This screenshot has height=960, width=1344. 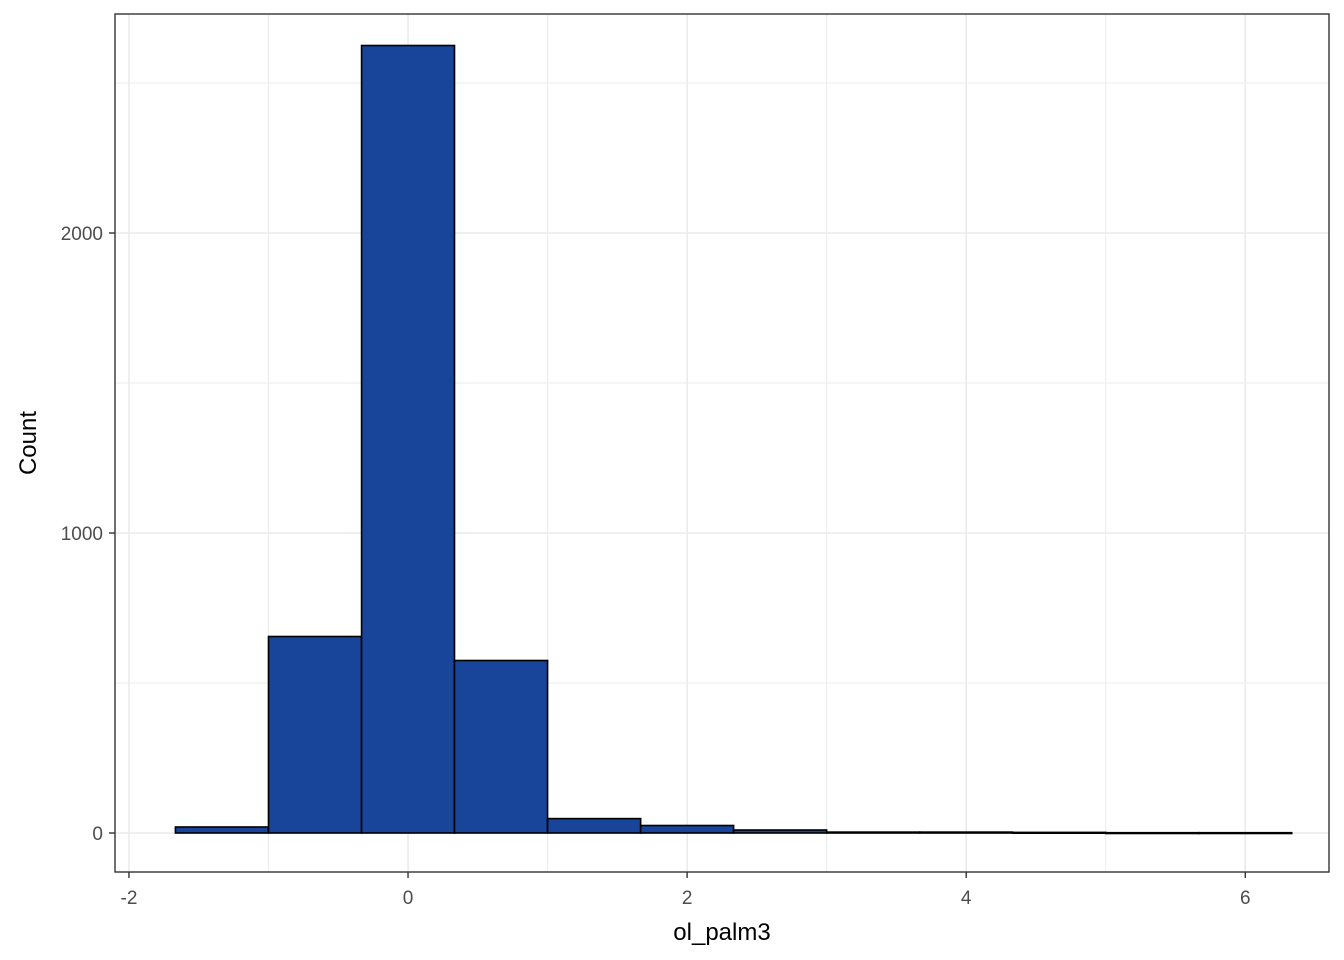 What do you see at coordinates (966, 898) in the screenshot?
I see `x-tick-label: 4` at bounding box center [966, 898].